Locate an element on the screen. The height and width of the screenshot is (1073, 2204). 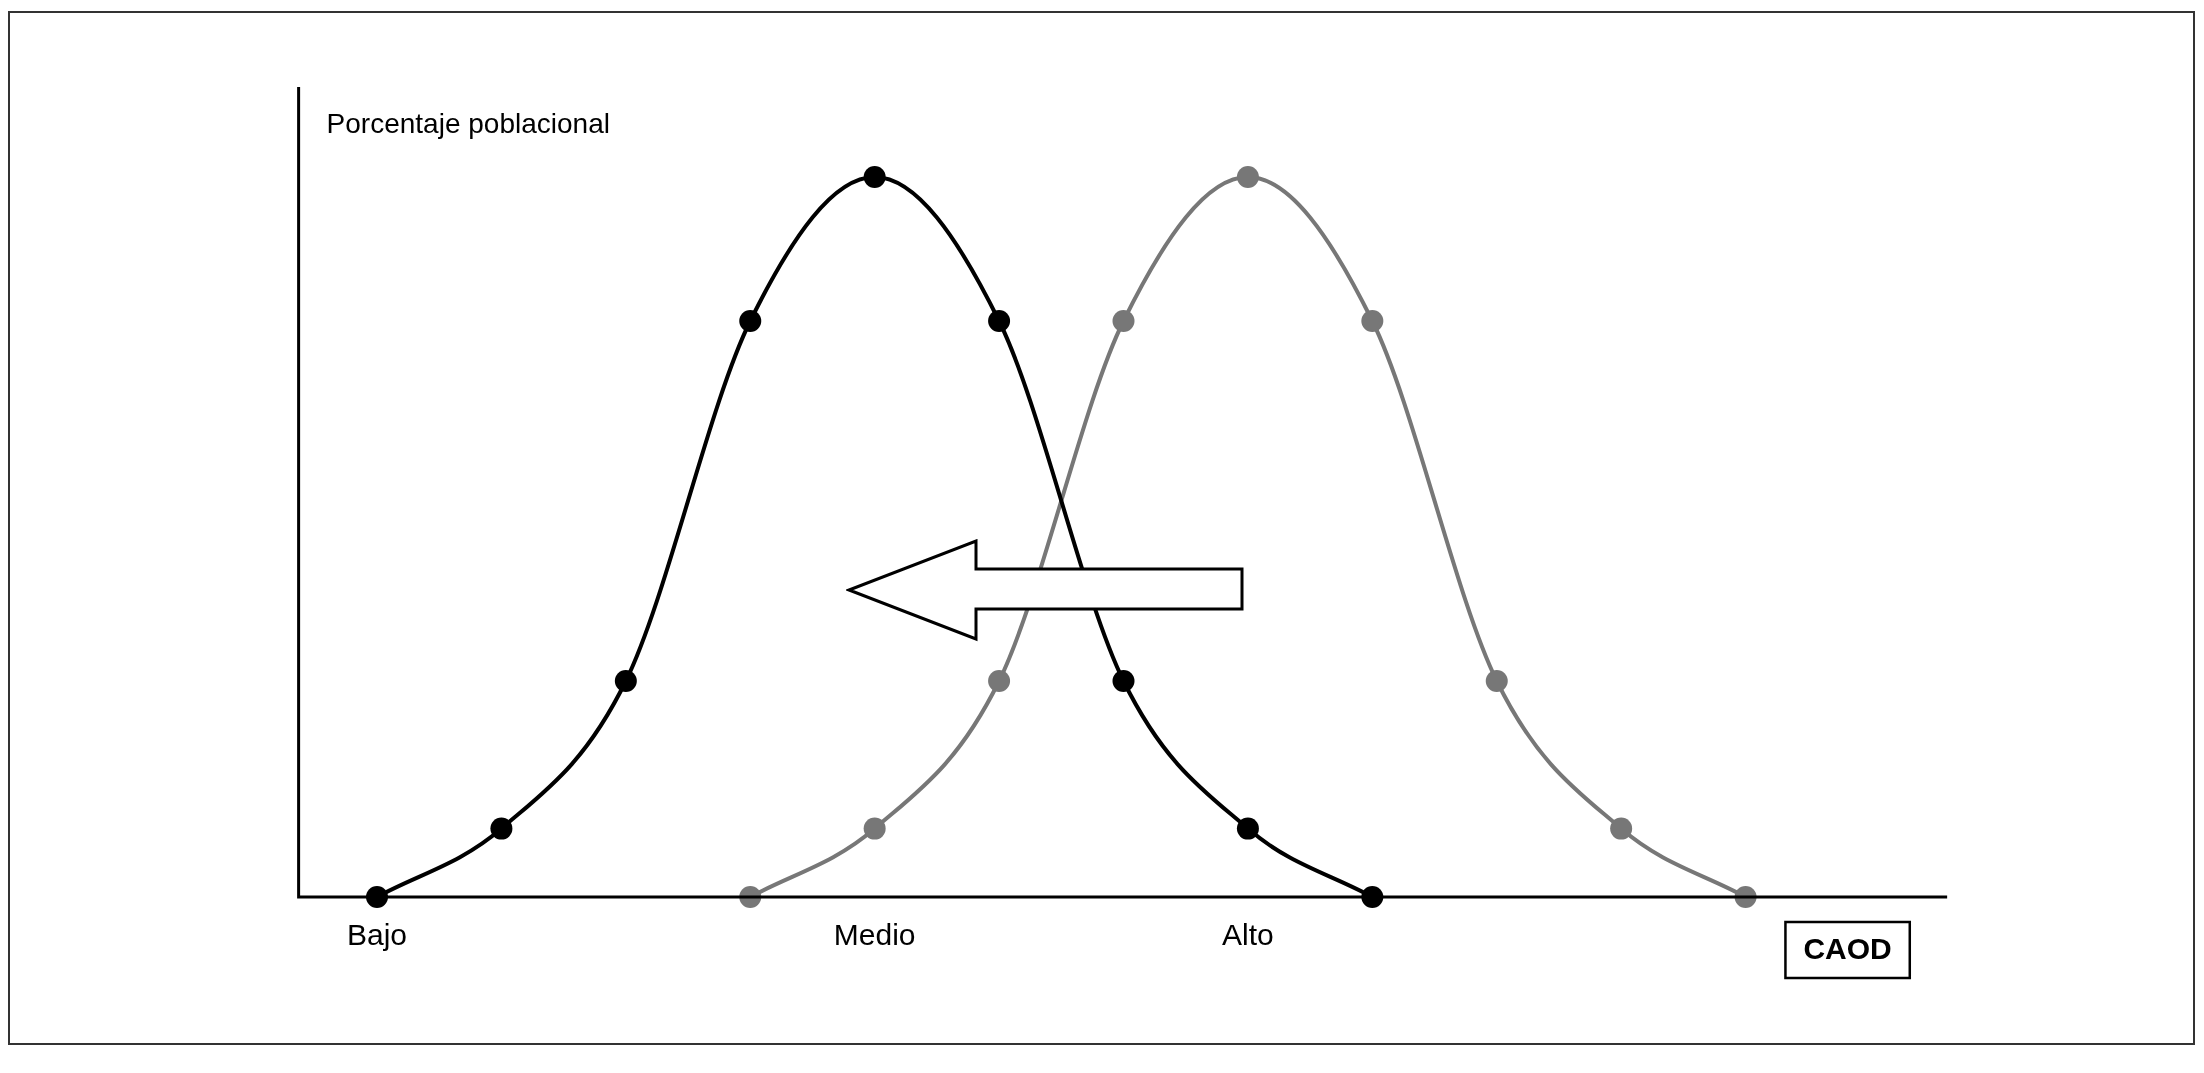
x-tick-label: Alto is located at coordinates (1248, 935).